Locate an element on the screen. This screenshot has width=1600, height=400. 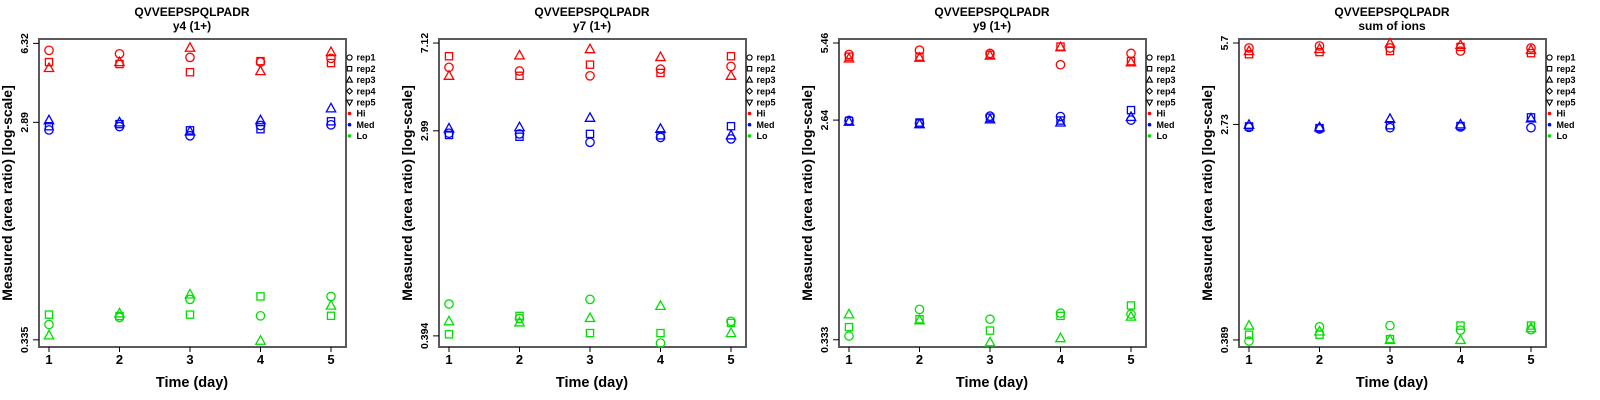
x-tick-label: 2 is located at coordinates (119, 359).